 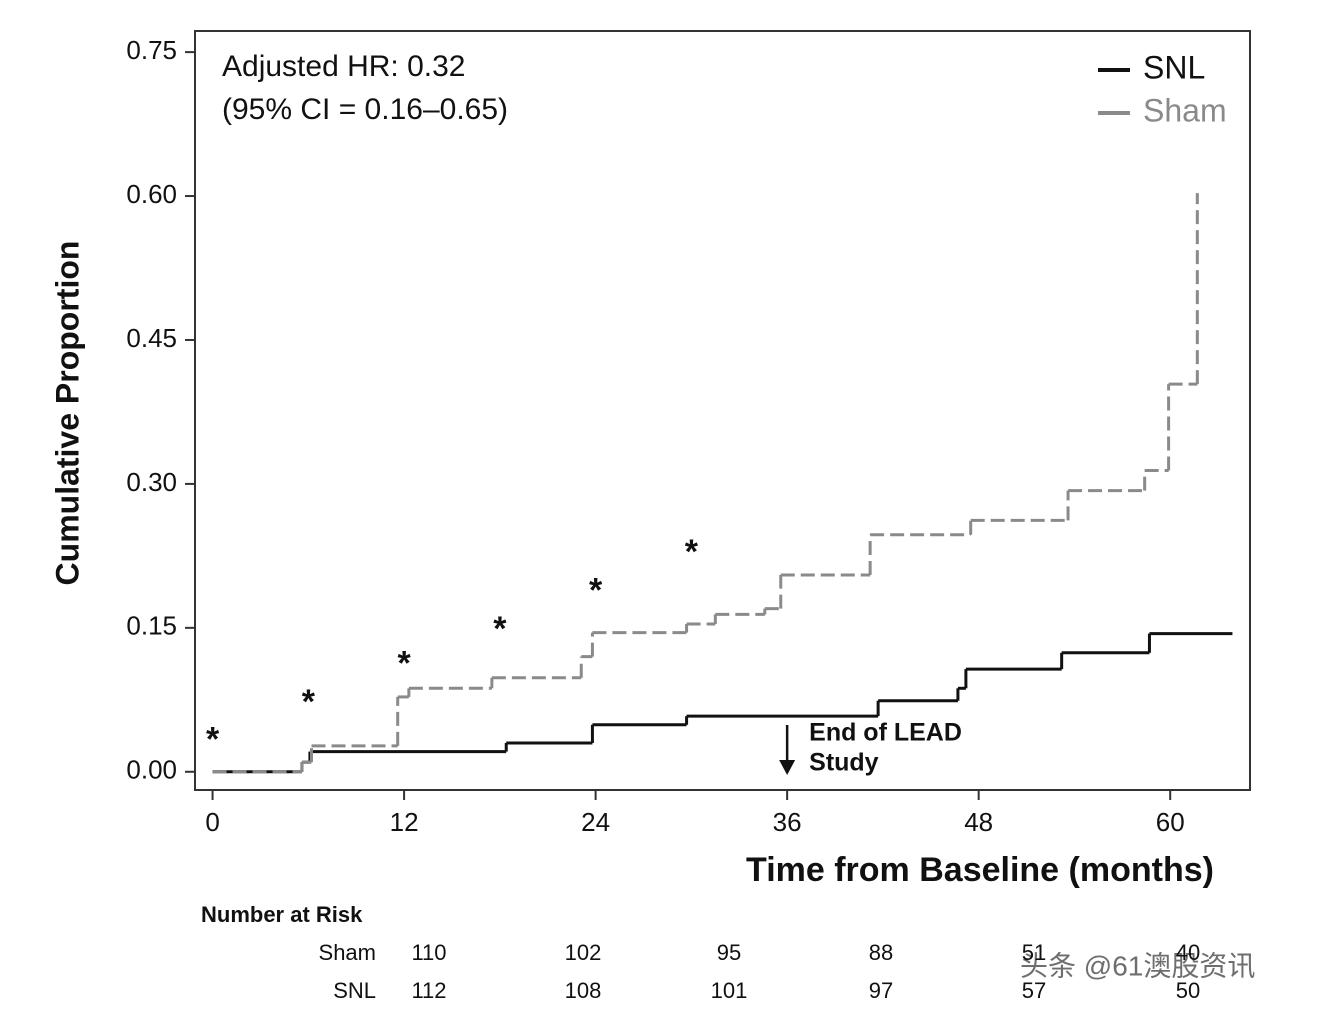 What do you see at coordinates (151, 194) in the screenshot?
I see `y-tick-label: 0.60` at bounding box center [151, 194].